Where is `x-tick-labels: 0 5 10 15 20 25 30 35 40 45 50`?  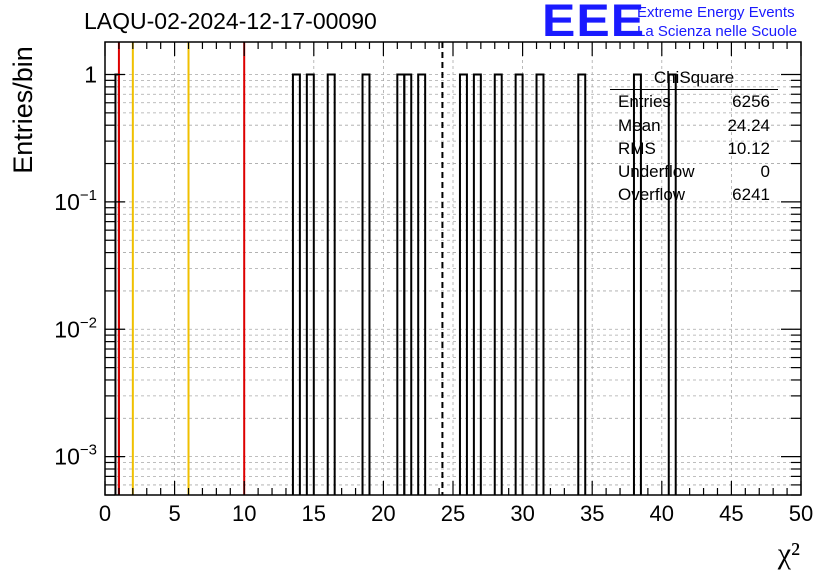
x-tick-labels: 0 5 10 15 20 25 30 35 40 45 50 is located at coordinates (456, 513).